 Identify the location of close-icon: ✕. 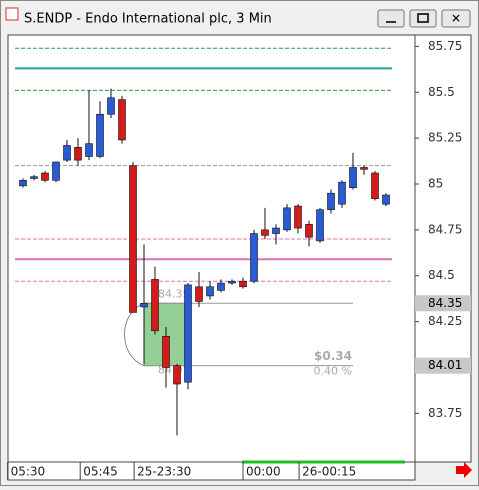
(456, 19).